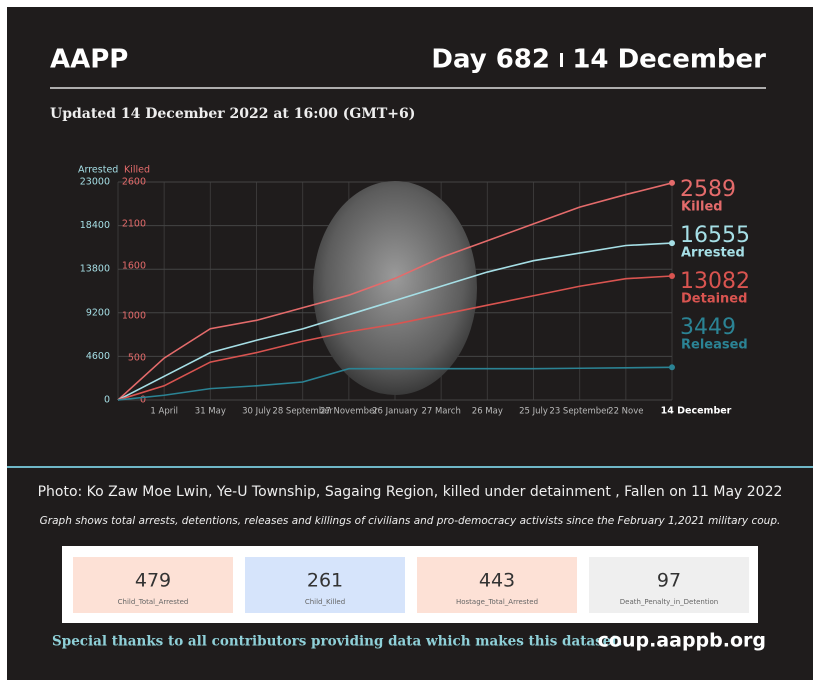 Image resolution: width=820 pixels, height=687 pixels. What do you see at coordinates (153, 602) in the screenshot?
I see `stat-label: Child_Total_Arrested` at bounding box center [153, 602].